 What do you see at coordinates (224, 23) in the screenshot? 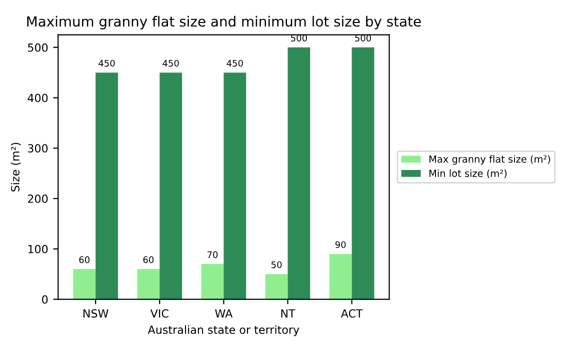
I see `chart-title: Maximum granny flat size and minimum lot size by state` at bounding box center [224, 23].